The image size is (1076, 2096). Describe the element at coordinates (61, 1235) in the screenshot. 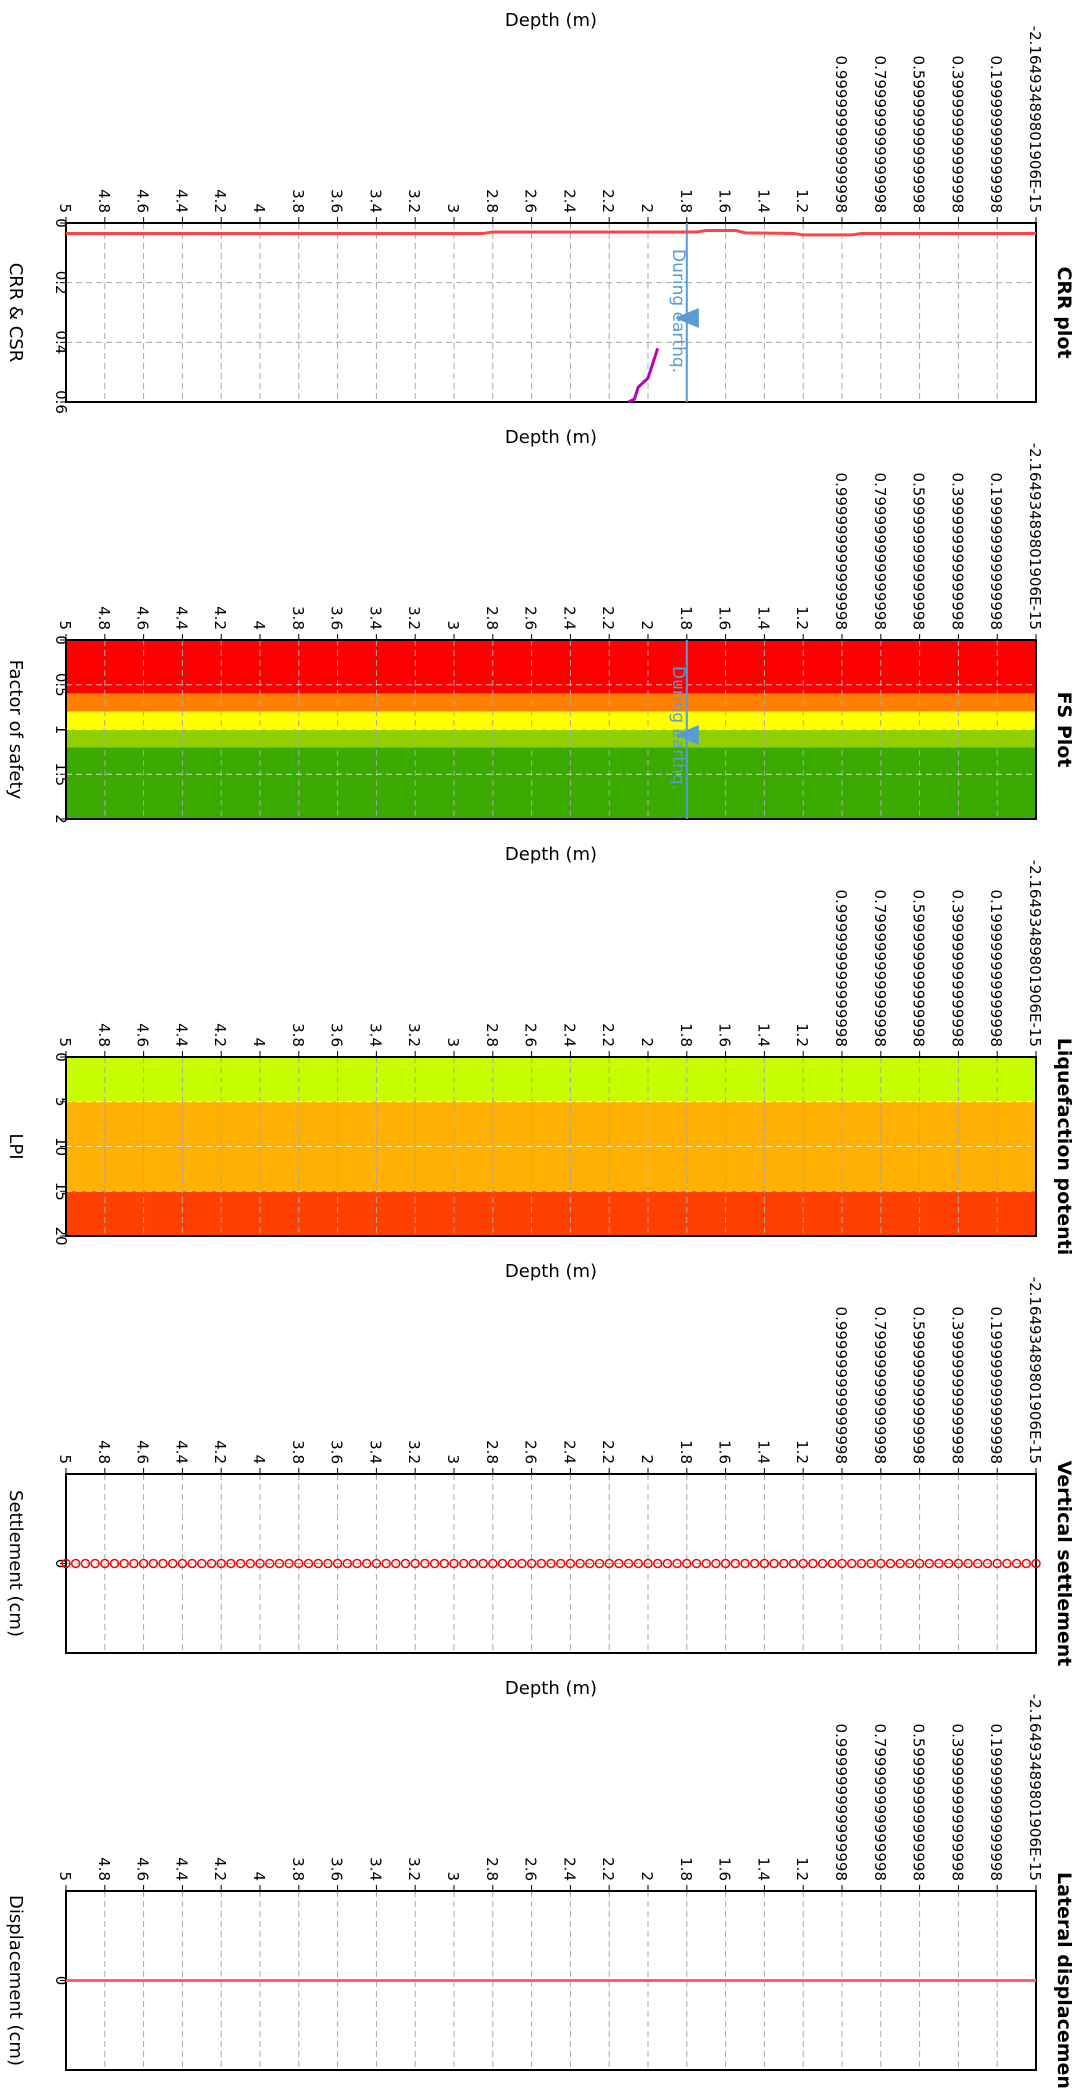

I see `value-tick-label: 20` at that location.